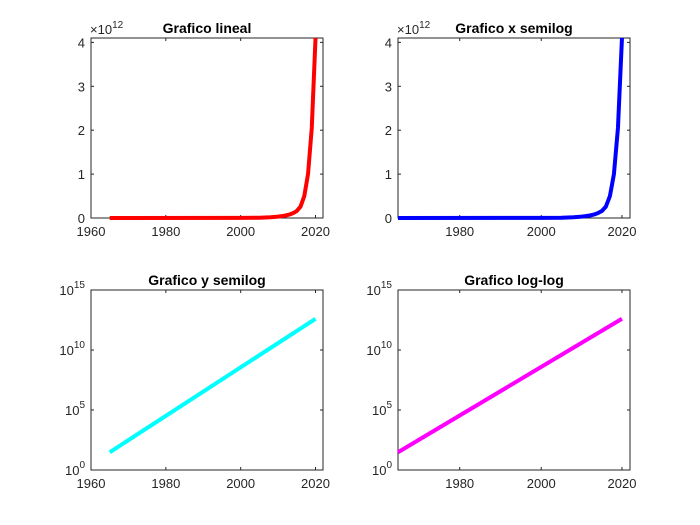  Describe the element at coordinates (514, 280) in the screenshot. I see `chart-title: Grafico log-log` at that location.